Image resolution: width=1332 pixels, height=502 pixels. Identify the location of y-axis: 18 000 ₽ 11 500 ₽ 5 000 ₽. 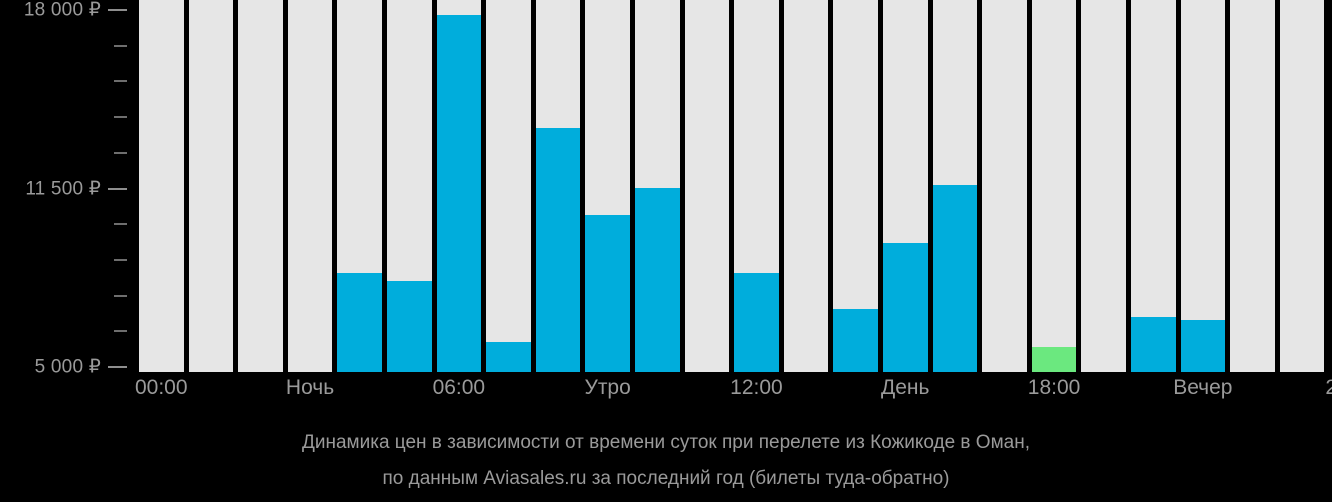
(69, 189).